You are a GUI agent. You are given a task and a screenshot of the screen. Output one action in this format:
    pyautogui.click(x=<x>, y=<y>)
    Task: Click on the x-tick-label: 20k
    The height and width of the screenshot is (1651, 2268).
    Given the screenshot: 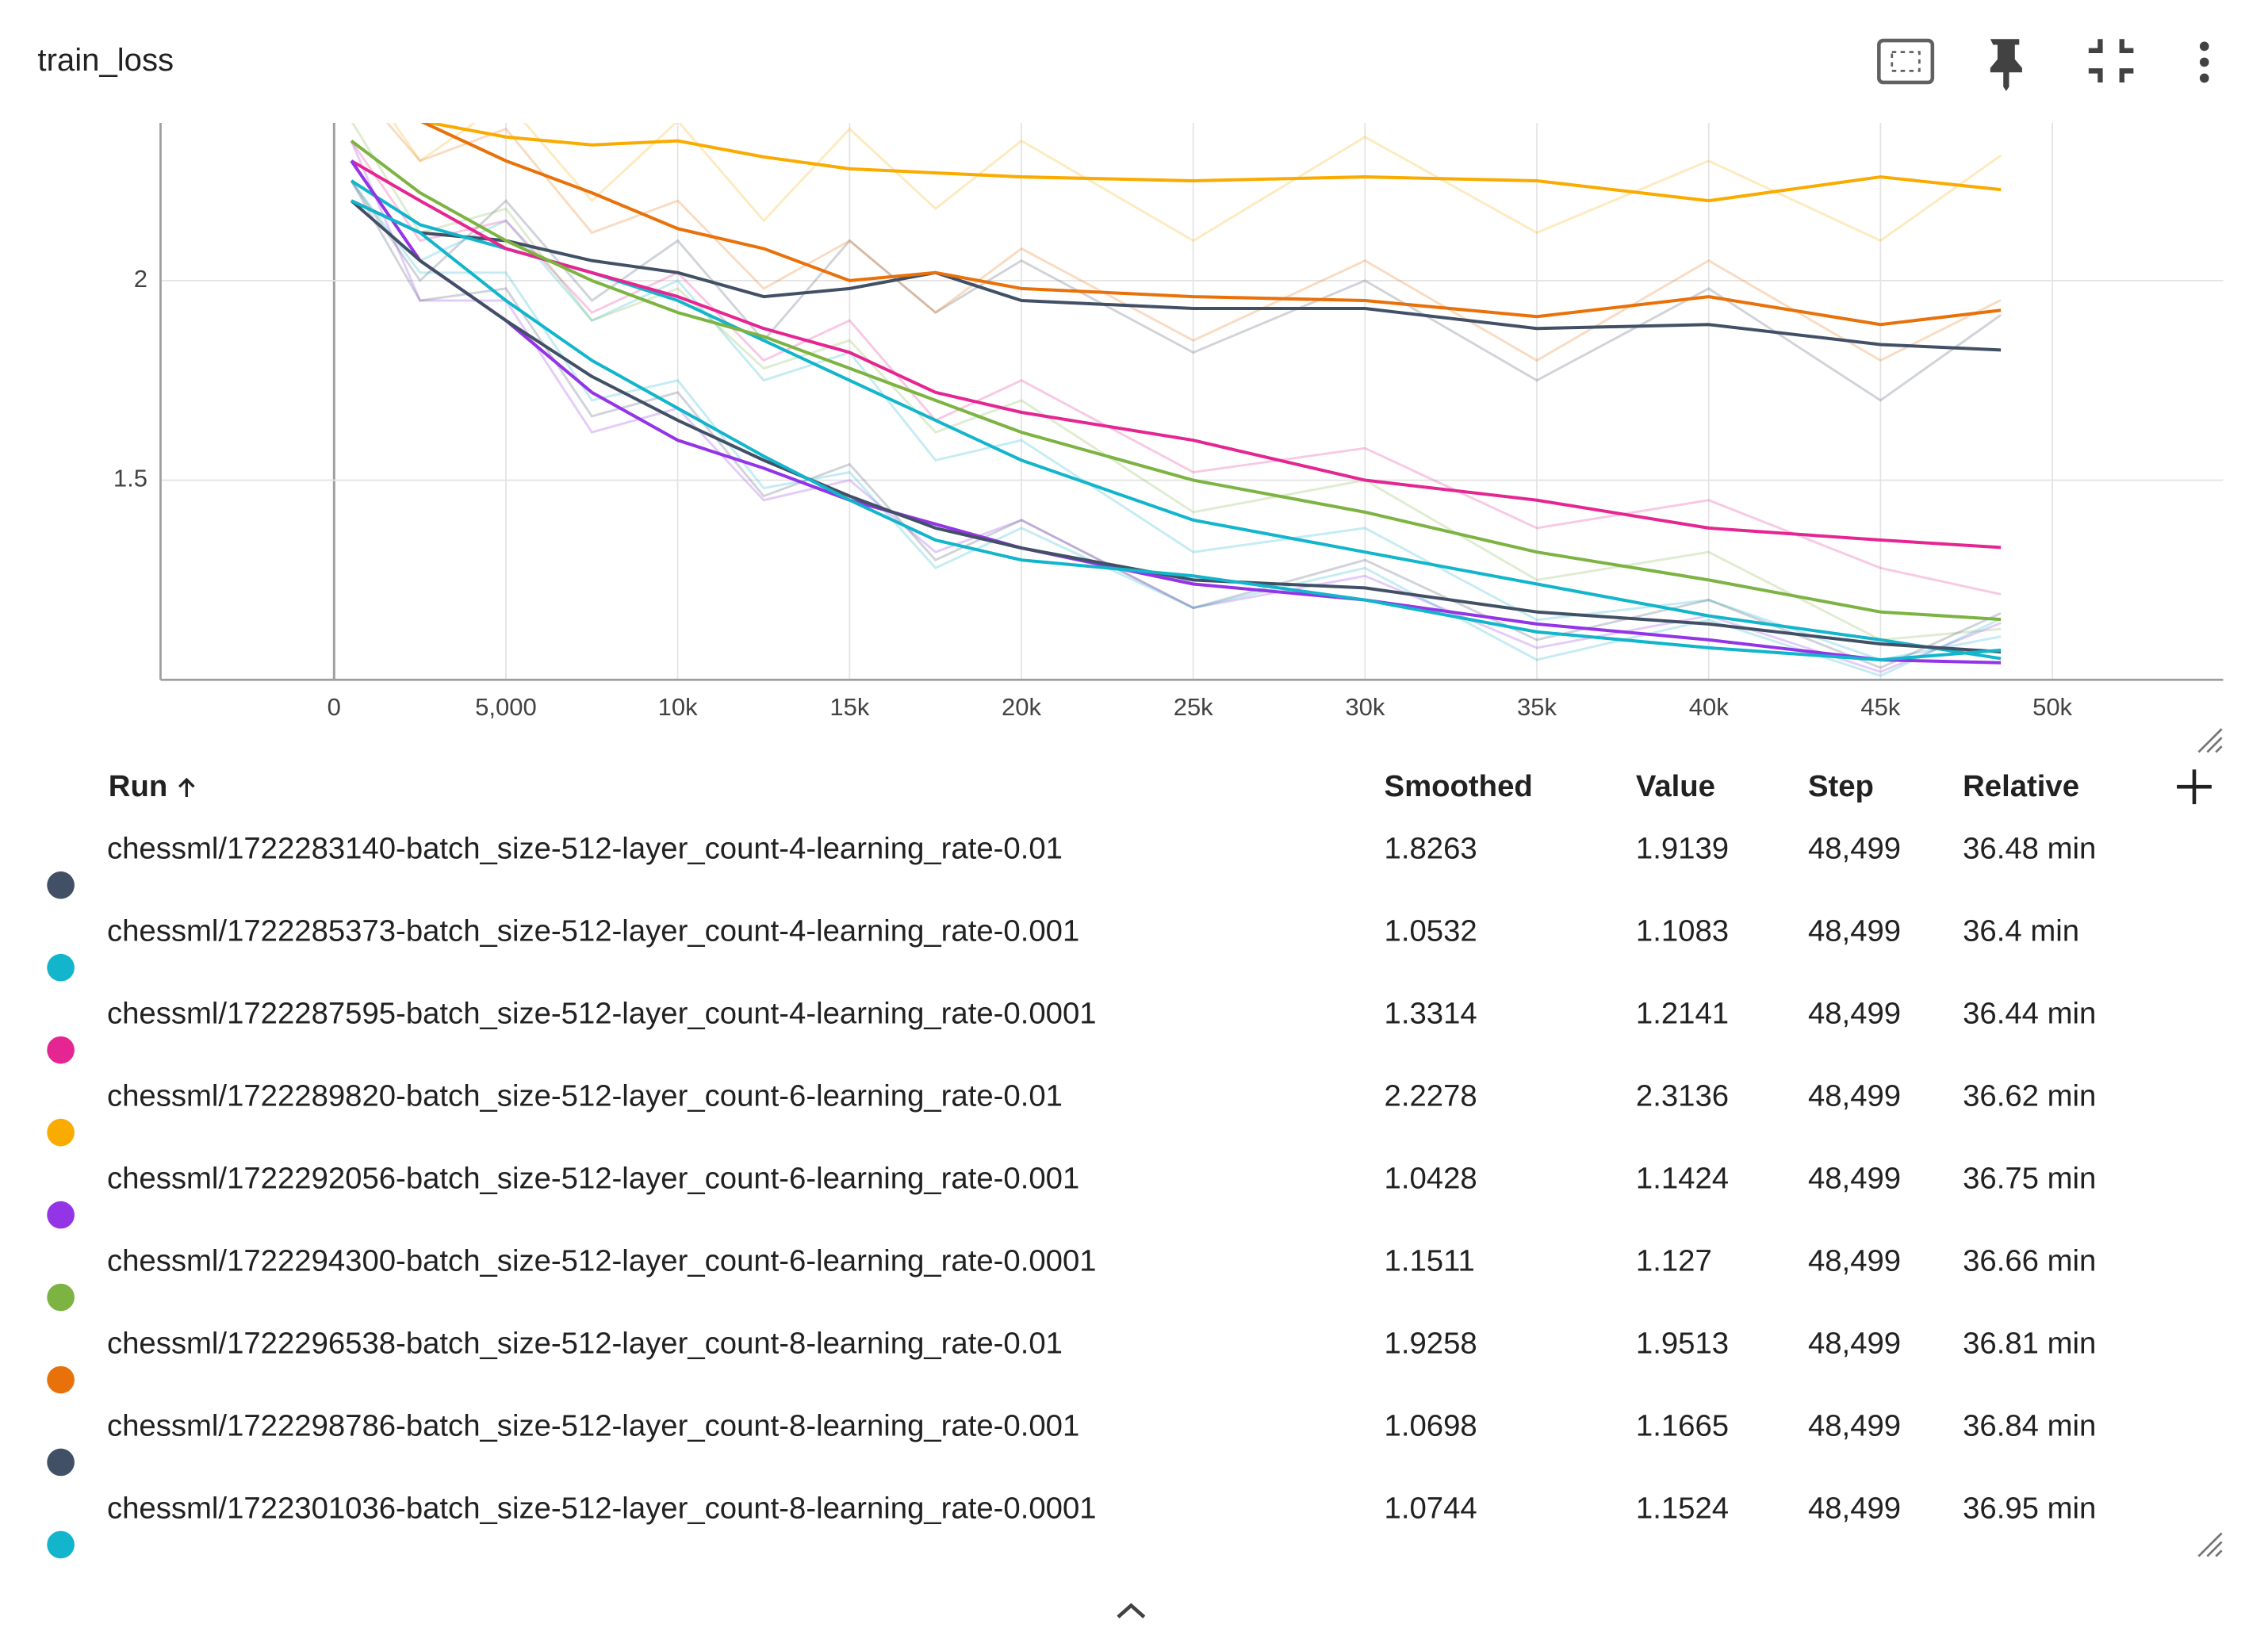 What is the action you would take?
    pyautogui.click(x=1021, y=707)
    